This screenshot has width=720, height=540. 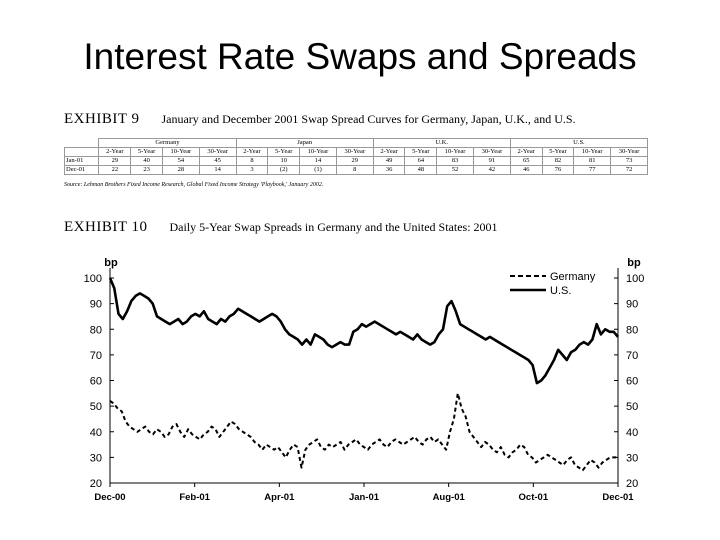 I want to click on y-tick-label-left: 20, so click(x=96, y=484).